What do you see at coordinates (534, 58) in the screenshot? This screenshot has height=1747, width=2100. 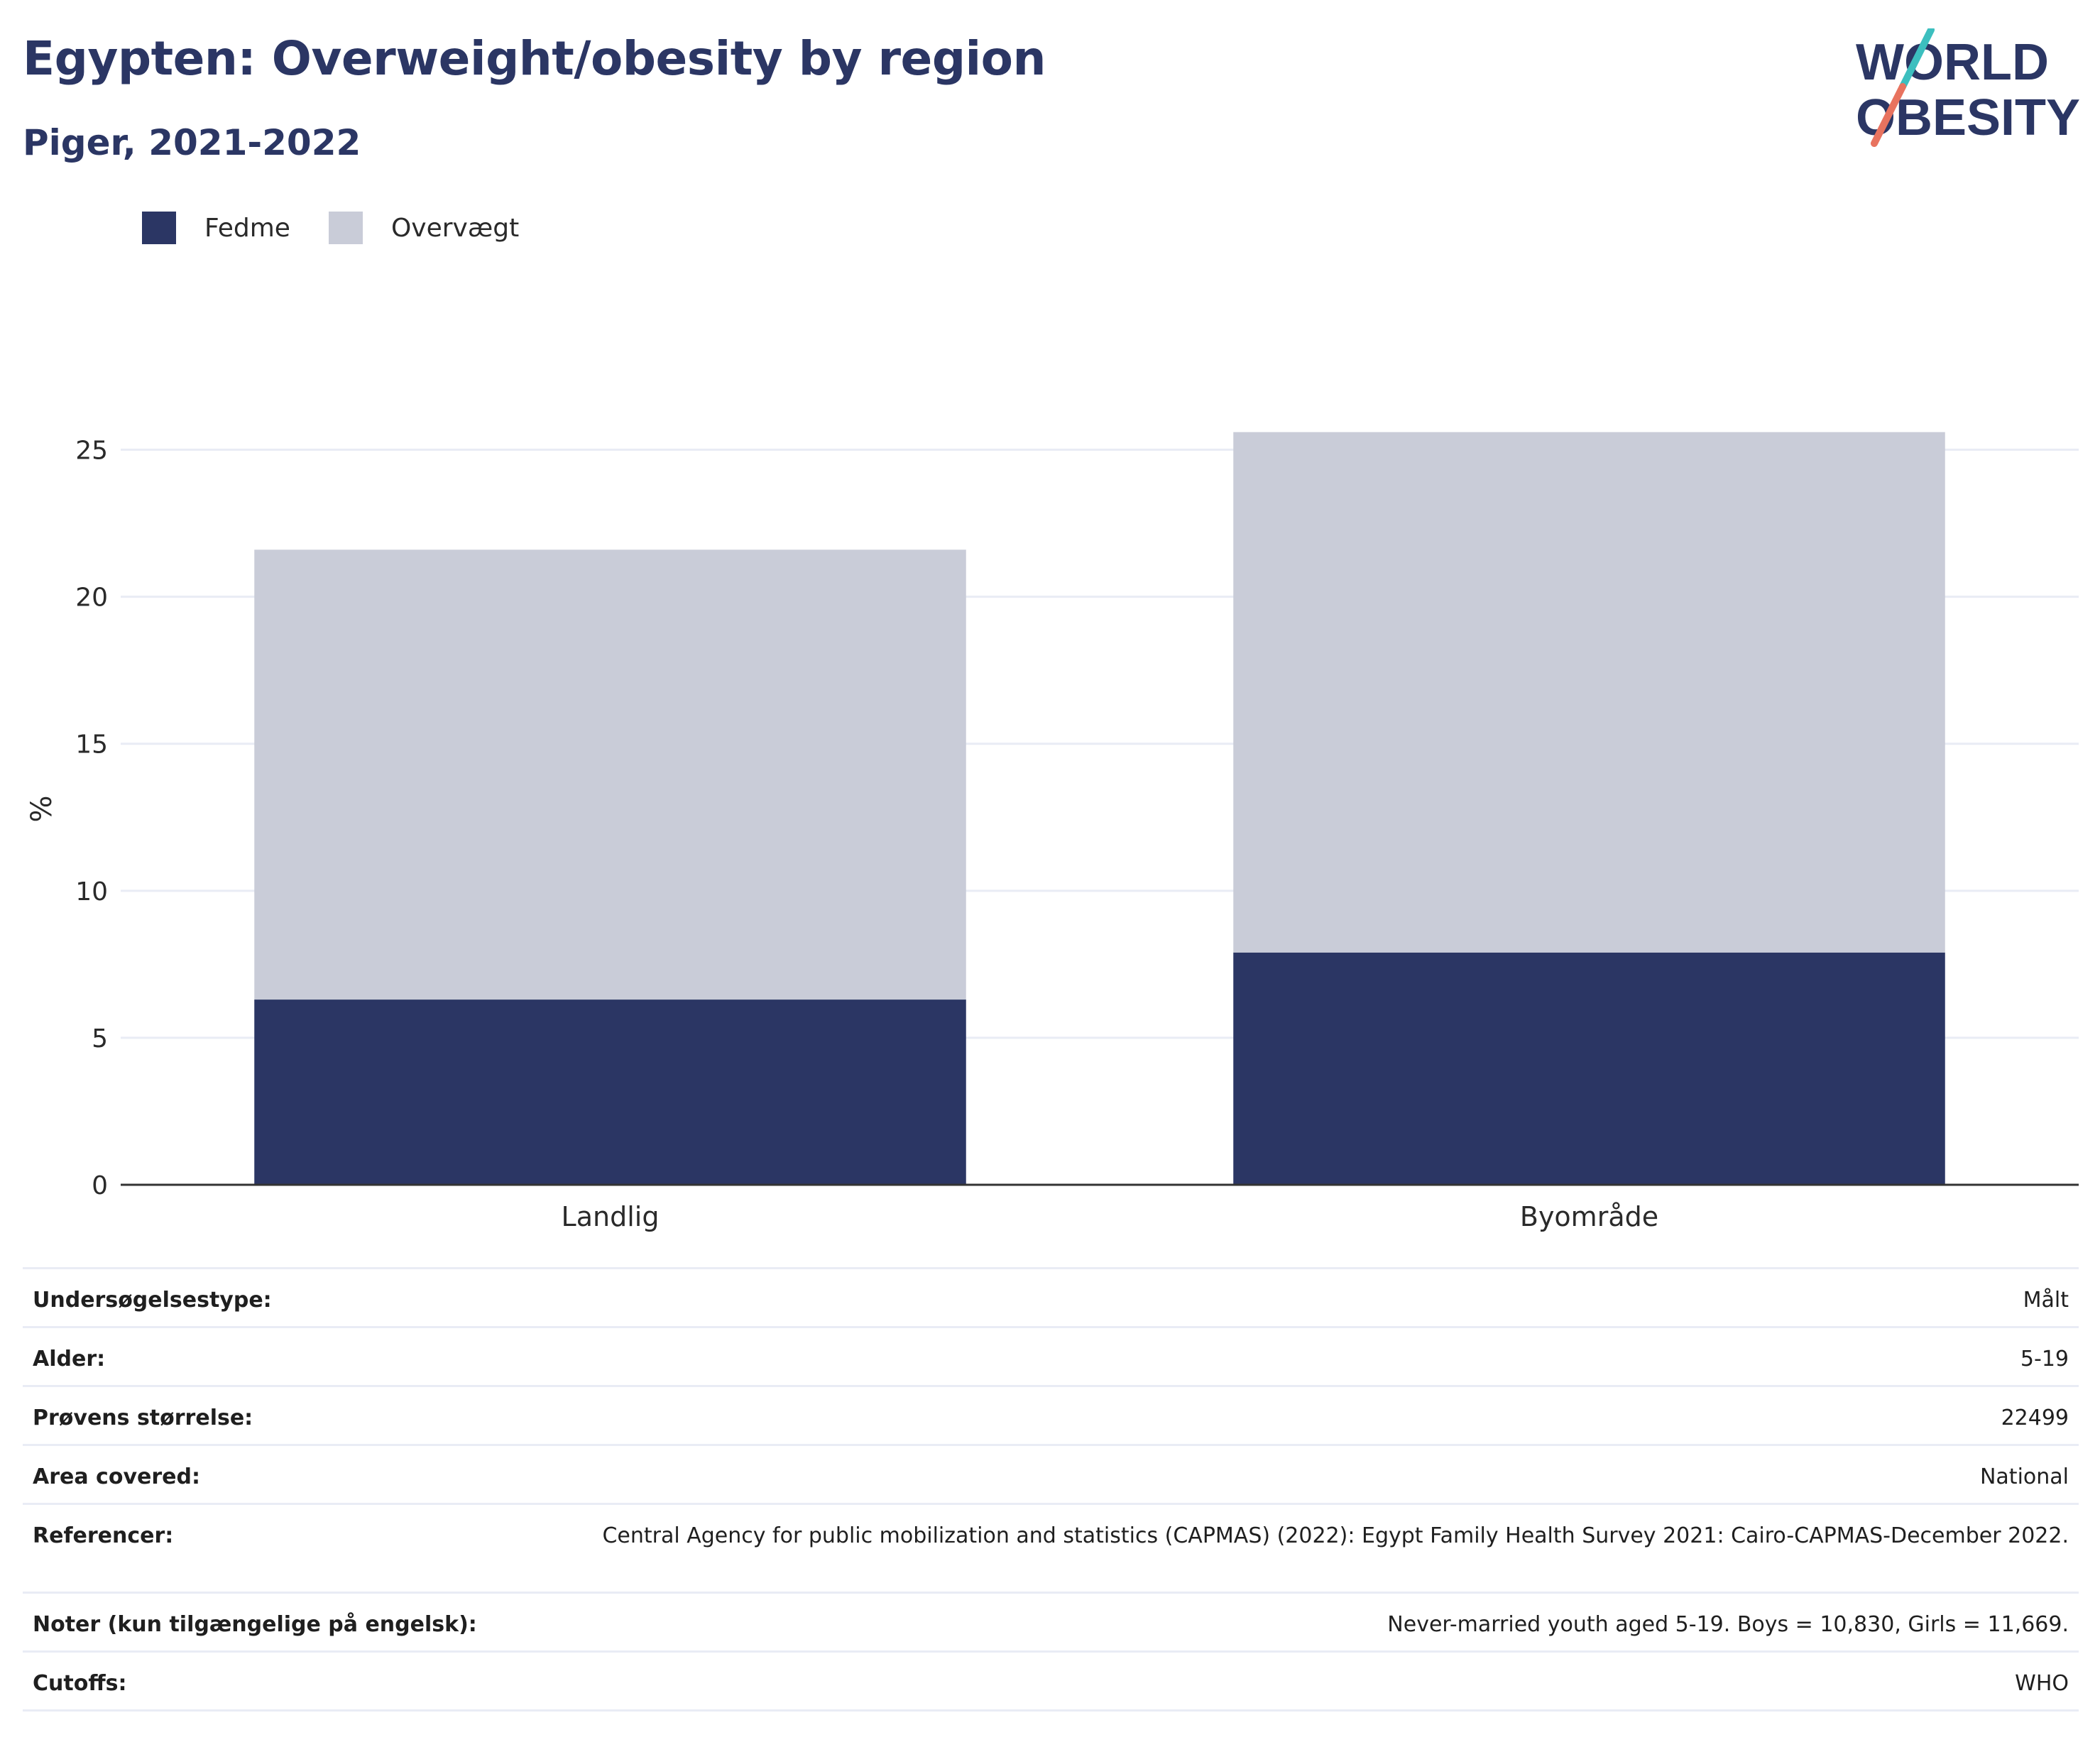 I see `chart-title: Egypten: Overweight/obesity by region` at bounding box center [534, 58].